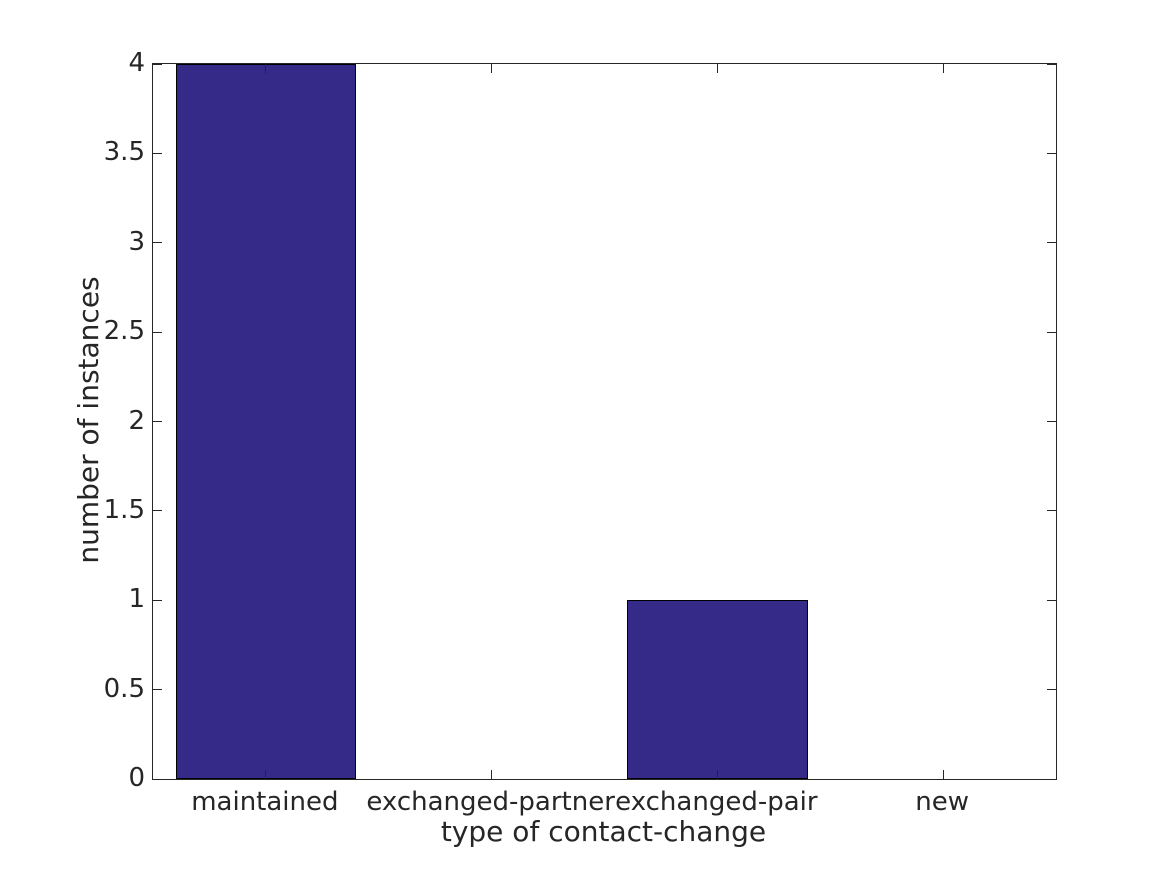 Image resolution: width=1167 pixels, height=875 pixels. Describe the element at coordinates (124, 152) in the screenshot. I see `y-tick-label: 3.5` at that location.